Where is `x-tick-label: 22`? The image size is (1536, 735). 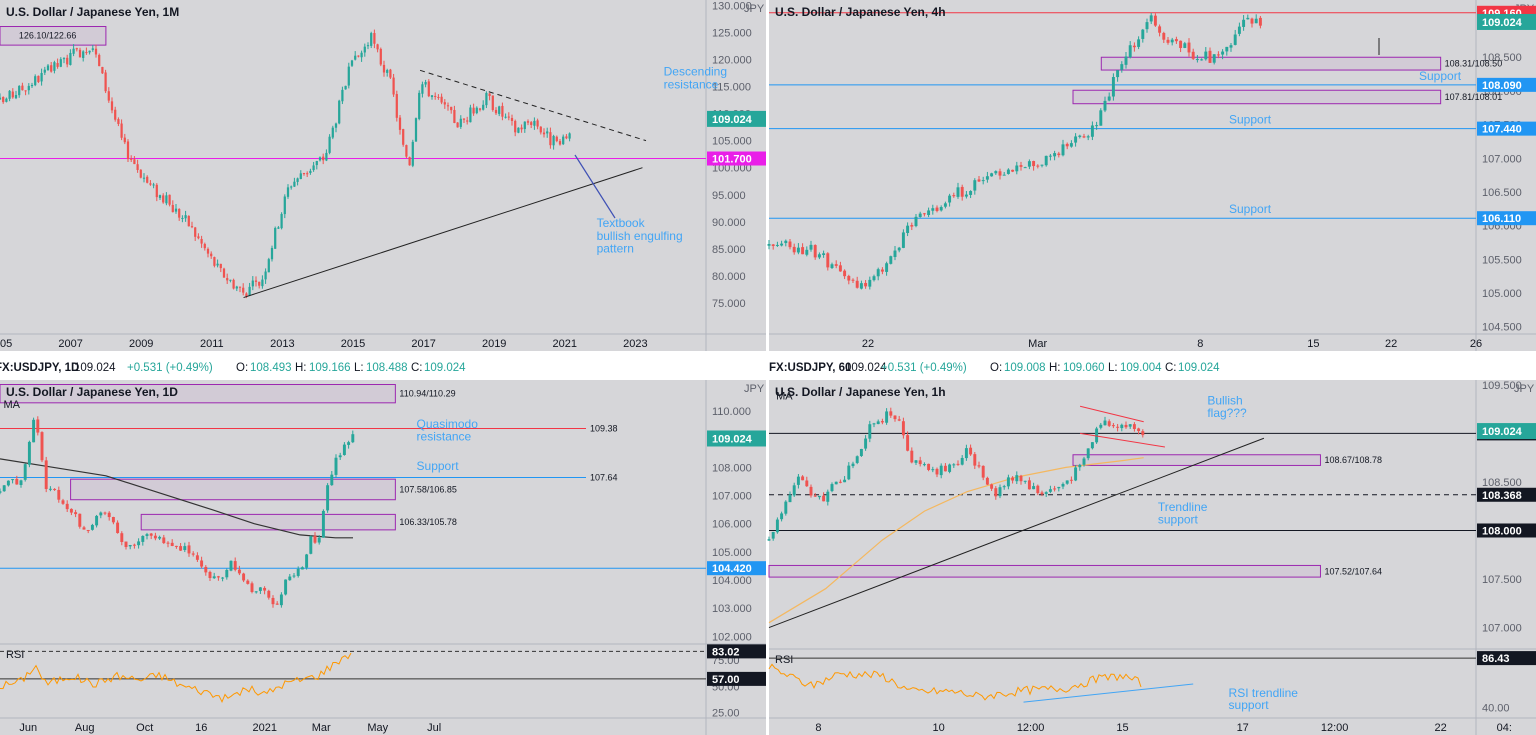
x-tick-label: 22 is located at coordinates (1441, 728).